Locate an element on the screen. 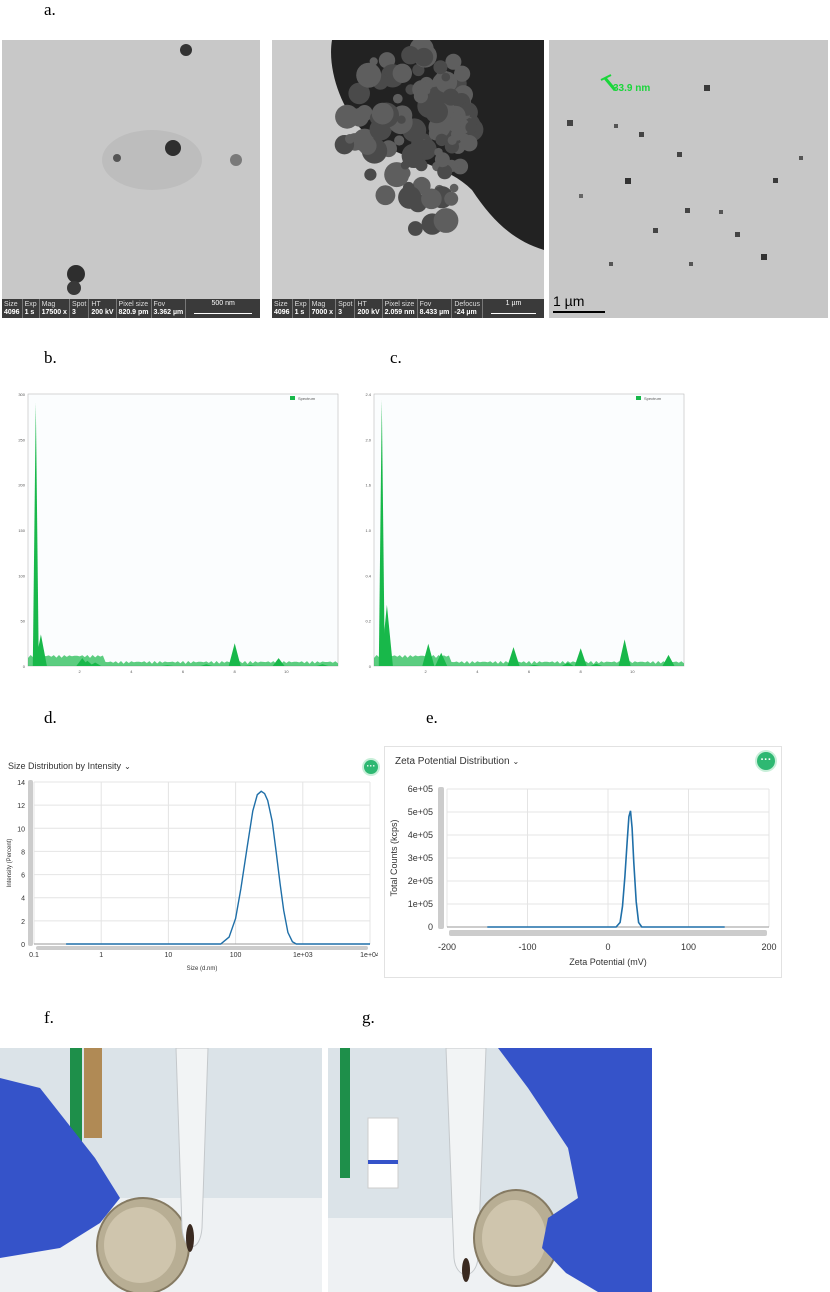 The height and width of the screenshot is (1292, 830). size-x-scrollbar is located at coordinates (202, 948).